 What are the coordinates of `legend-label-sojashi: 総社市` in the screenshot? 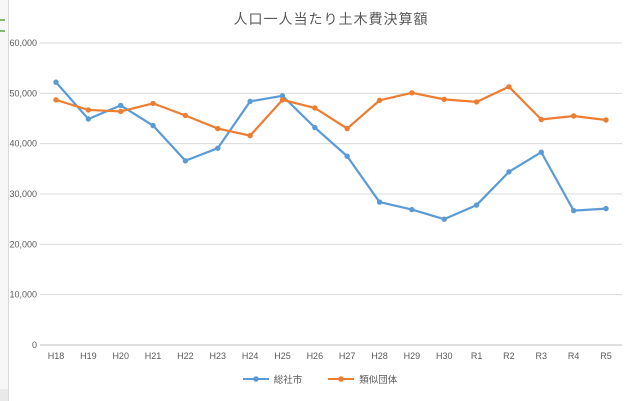 It's located at (288, 380).